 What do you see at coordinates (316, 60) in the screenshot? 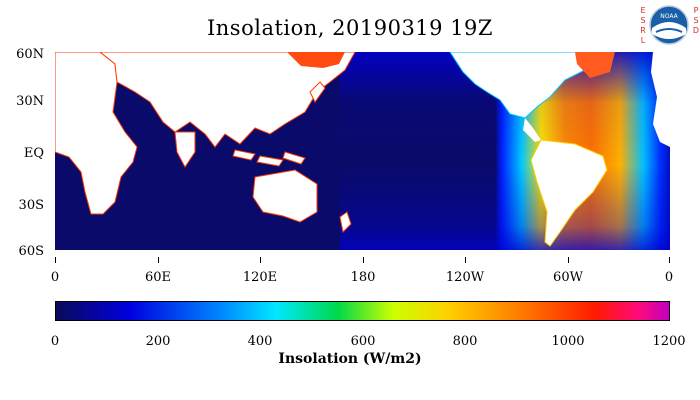
I see `kamchatka-sunlit` at bounding box center [316, 60].